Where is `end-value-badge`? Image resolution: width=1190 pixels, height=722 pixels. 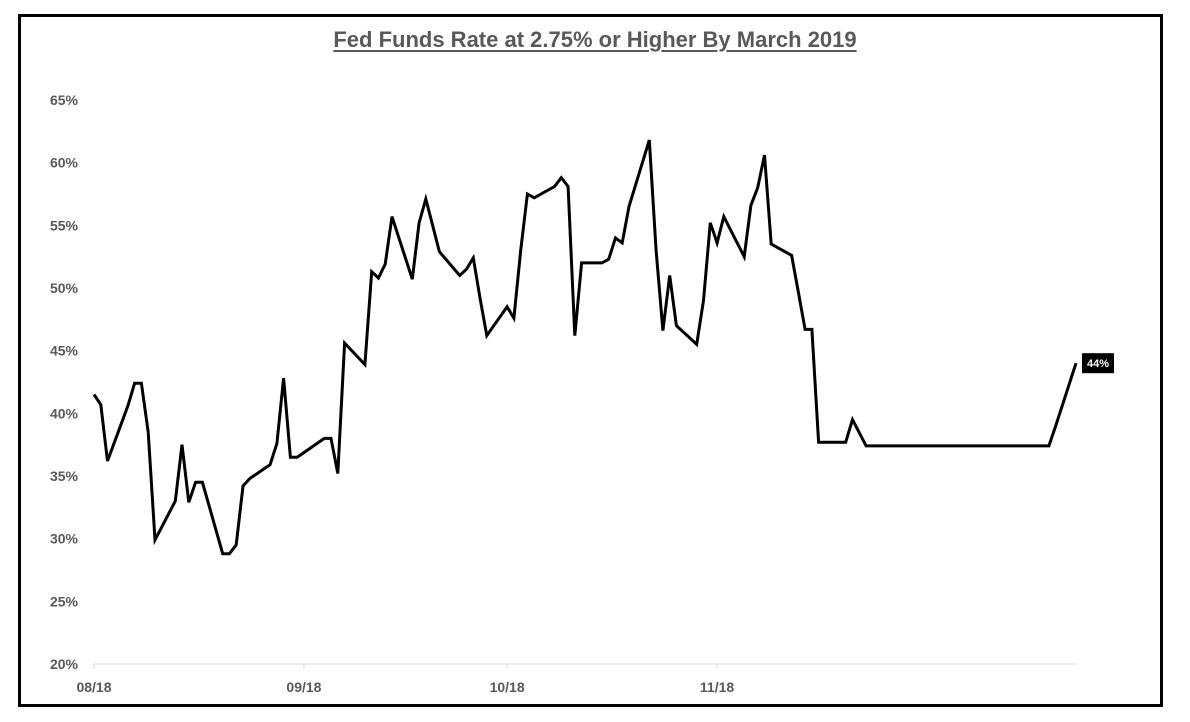
end-value-badge is located at coordinates (1098, 363).